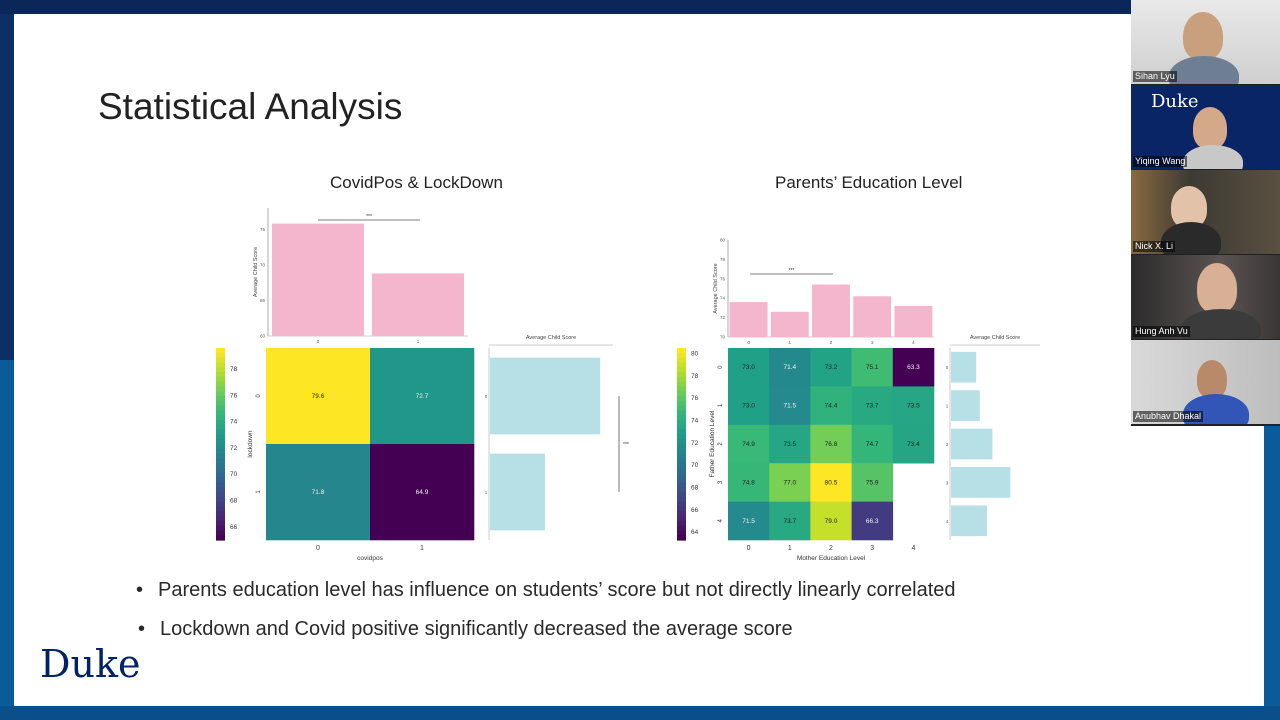 This screenshot has height=720, width=1280. What do you see at coordinates (640, 713) in the screenshot?
I see `window-frame-bottom` at bounding box center [640, 713].